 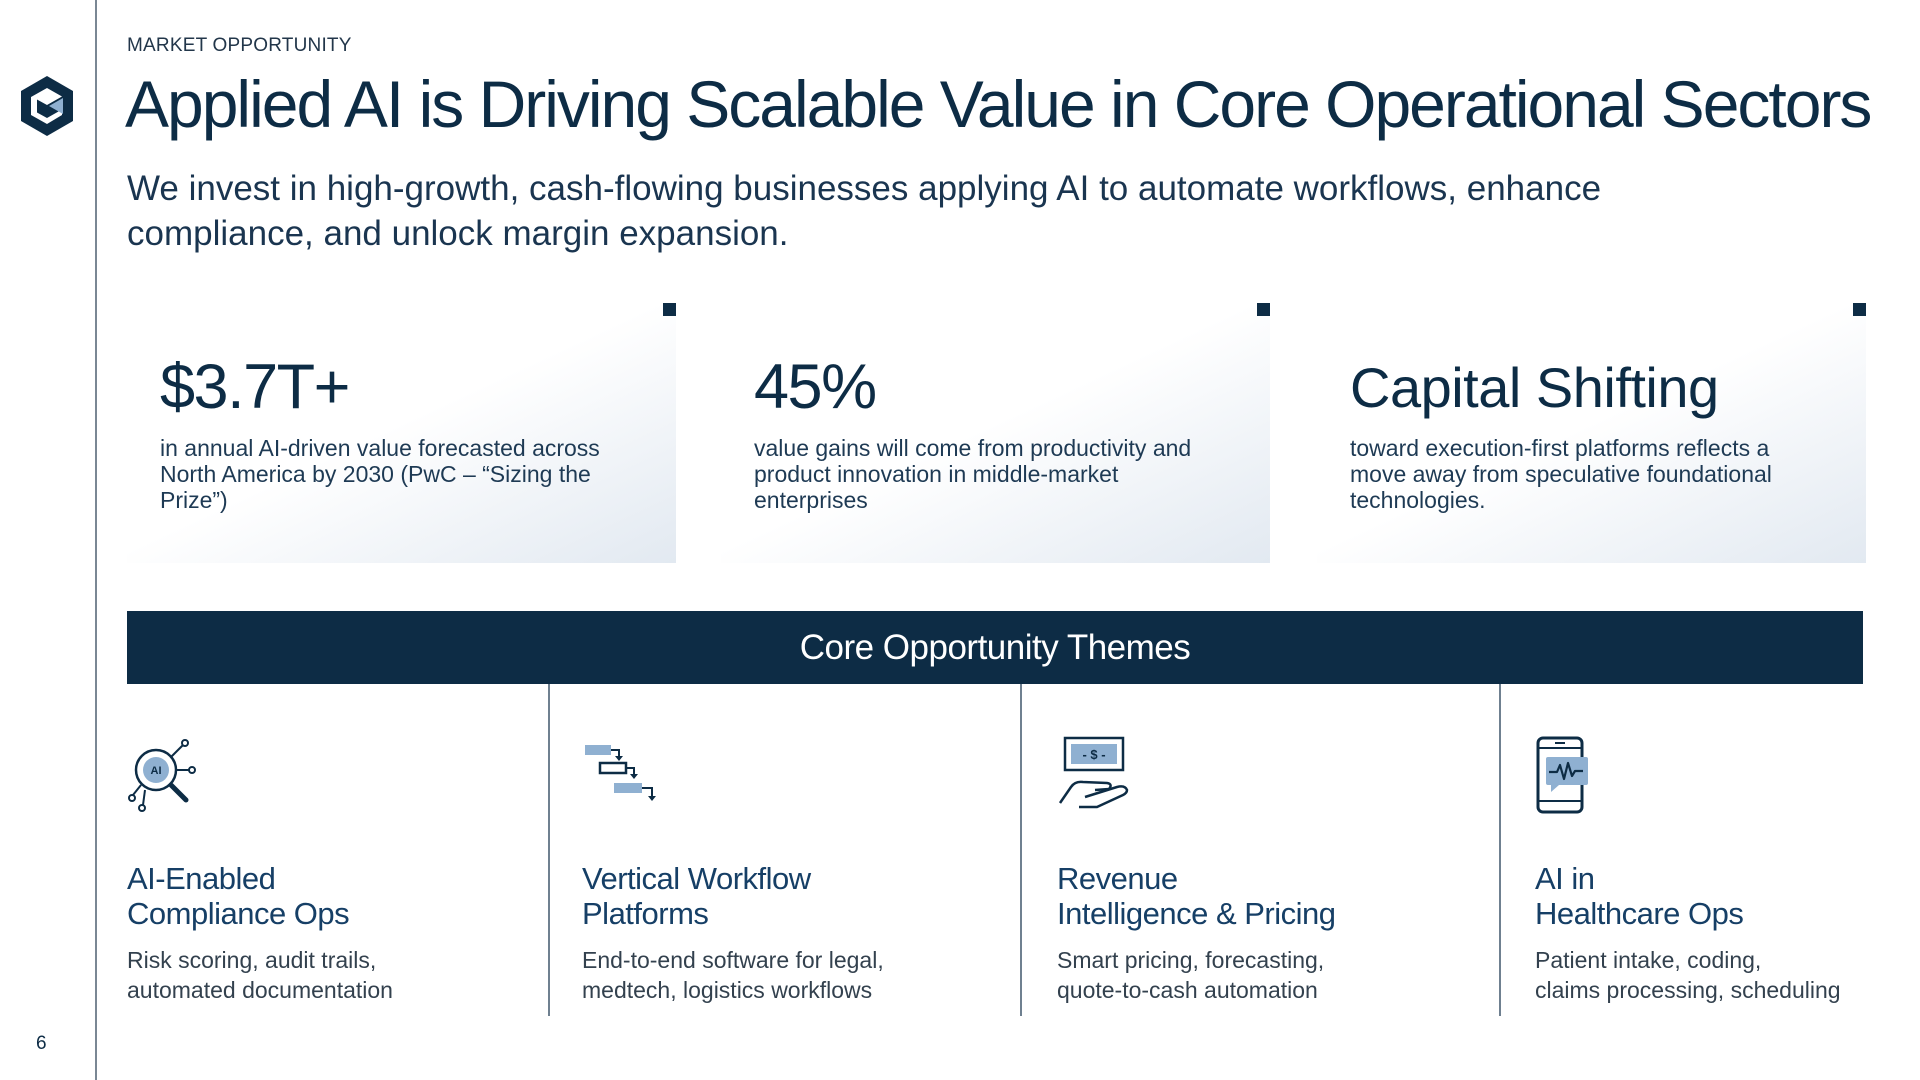 What do you see at coordinates (1534, 387) in the screenshot?
I see `stat-value: Capital Shifting` at bounding box center [1534, 387].